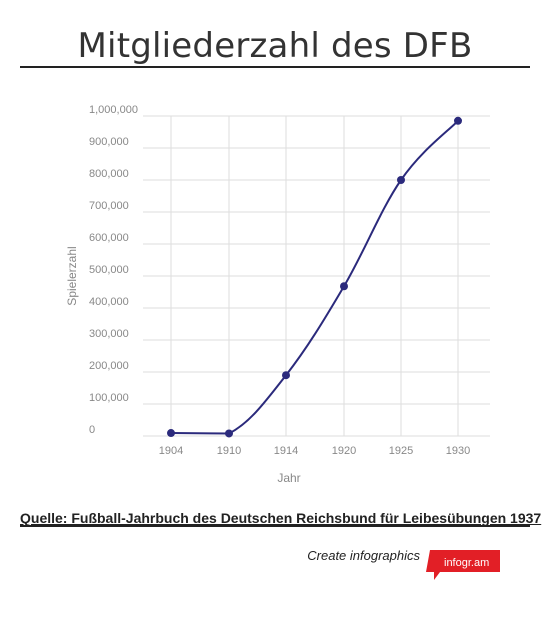 This screenshot has height=630, width=550. What do you see at coordinates (286, 451) in the screenshot?
I see `x-tick-label: 1914` at bounding box center [286, 451].